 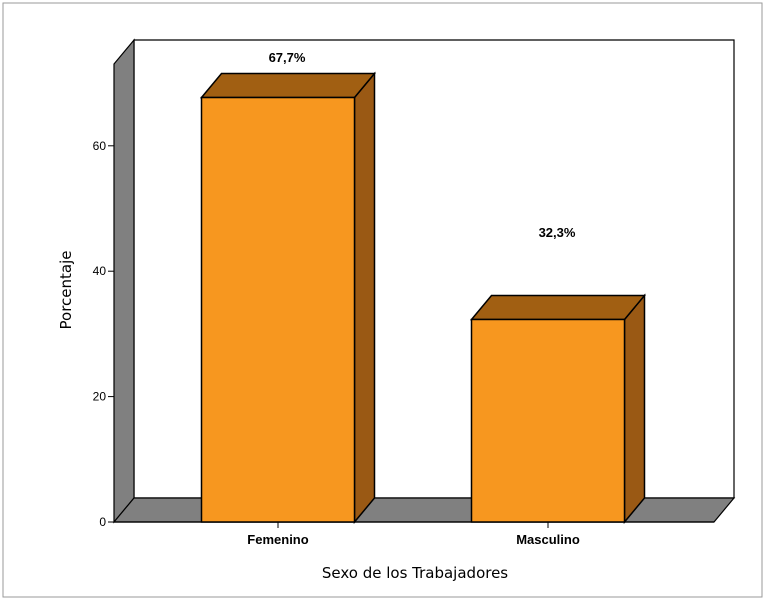 I want to click on left-wall, so click(x=124, y=281).